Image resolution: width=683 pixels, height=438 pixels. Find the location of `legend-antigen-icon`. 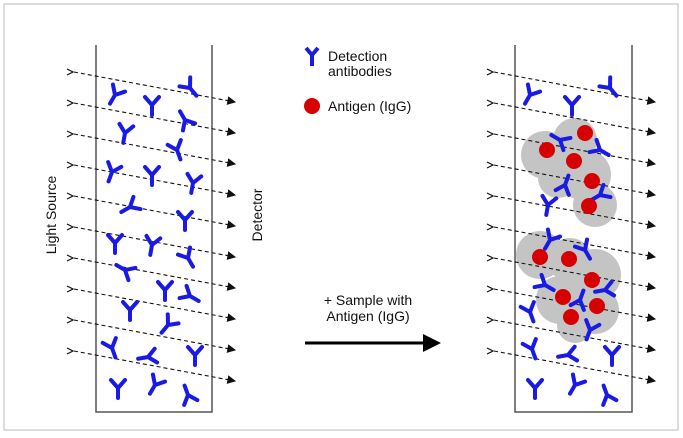

legend-antigen-icon is located at coordinates (312, 106).